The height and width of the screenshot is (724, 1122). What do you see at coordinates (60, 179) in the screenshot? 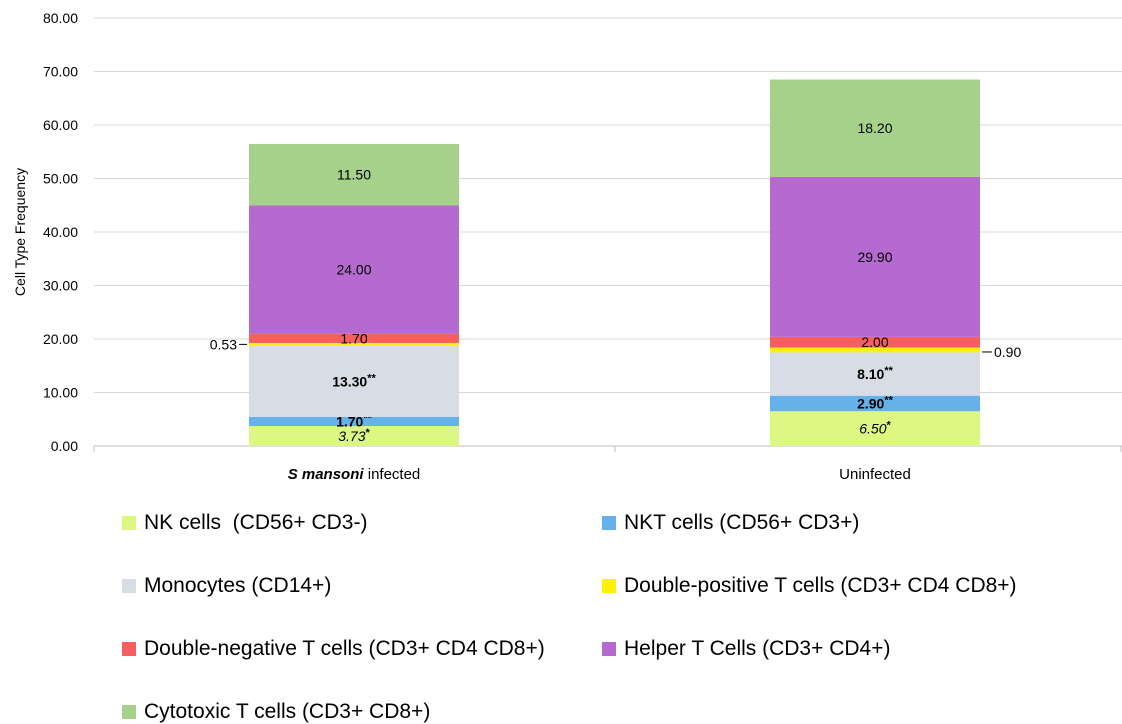
I see `y-tick-label: 50.00` at bounding box center [60, 179].